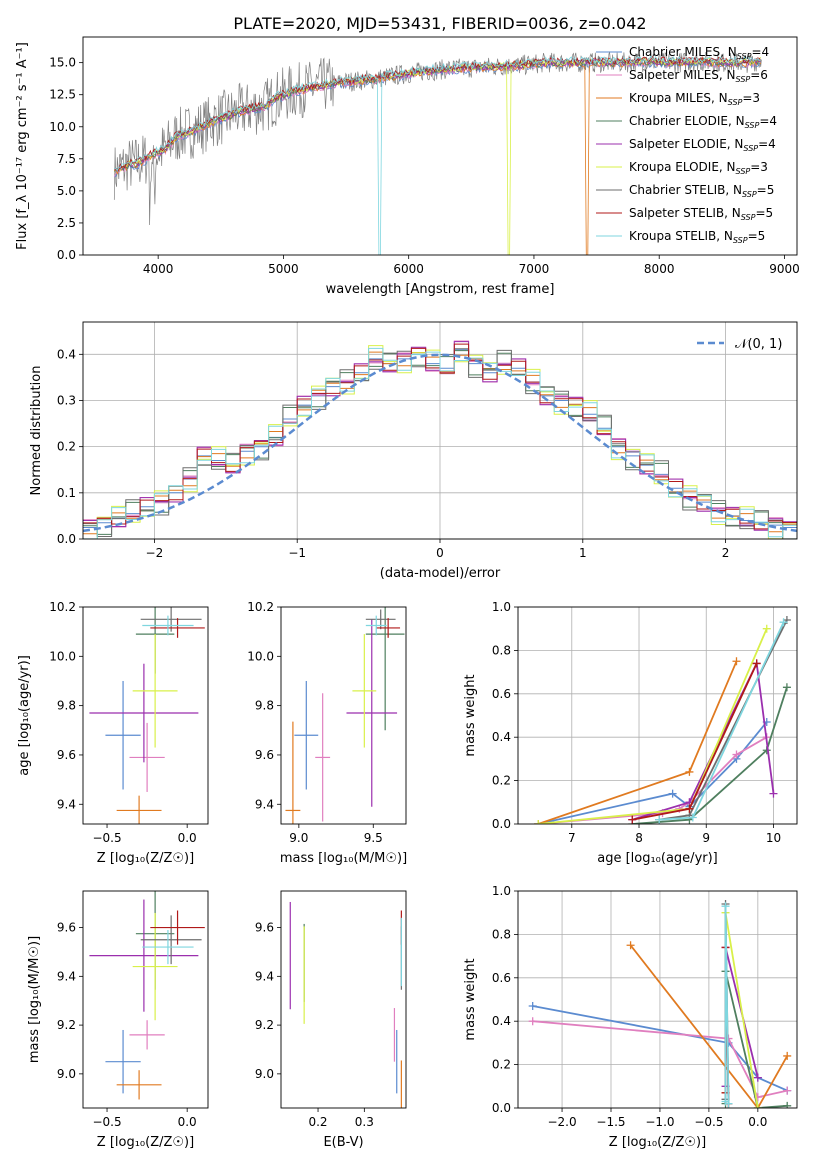  What do you see at coordinates (158, 269) in the screenshot?
I see `x-tick-label: 4000` at bounding box center [158, 269].